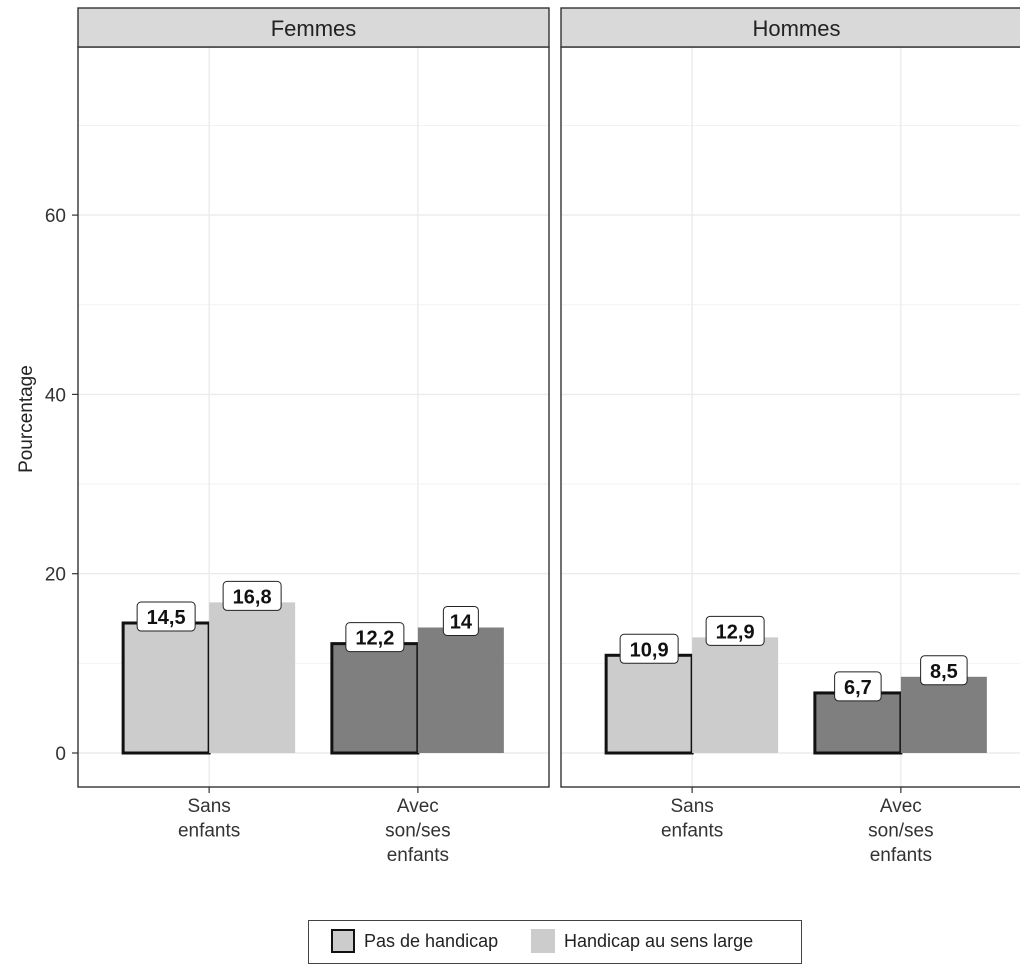 Image resolution: width=1020 pixels, height=964 pixels. What do you see at coordinates (543, 941) in the screenshot?
I see `legend-swatch-handicap-au-sens-large` at bounding box center [543, 941].